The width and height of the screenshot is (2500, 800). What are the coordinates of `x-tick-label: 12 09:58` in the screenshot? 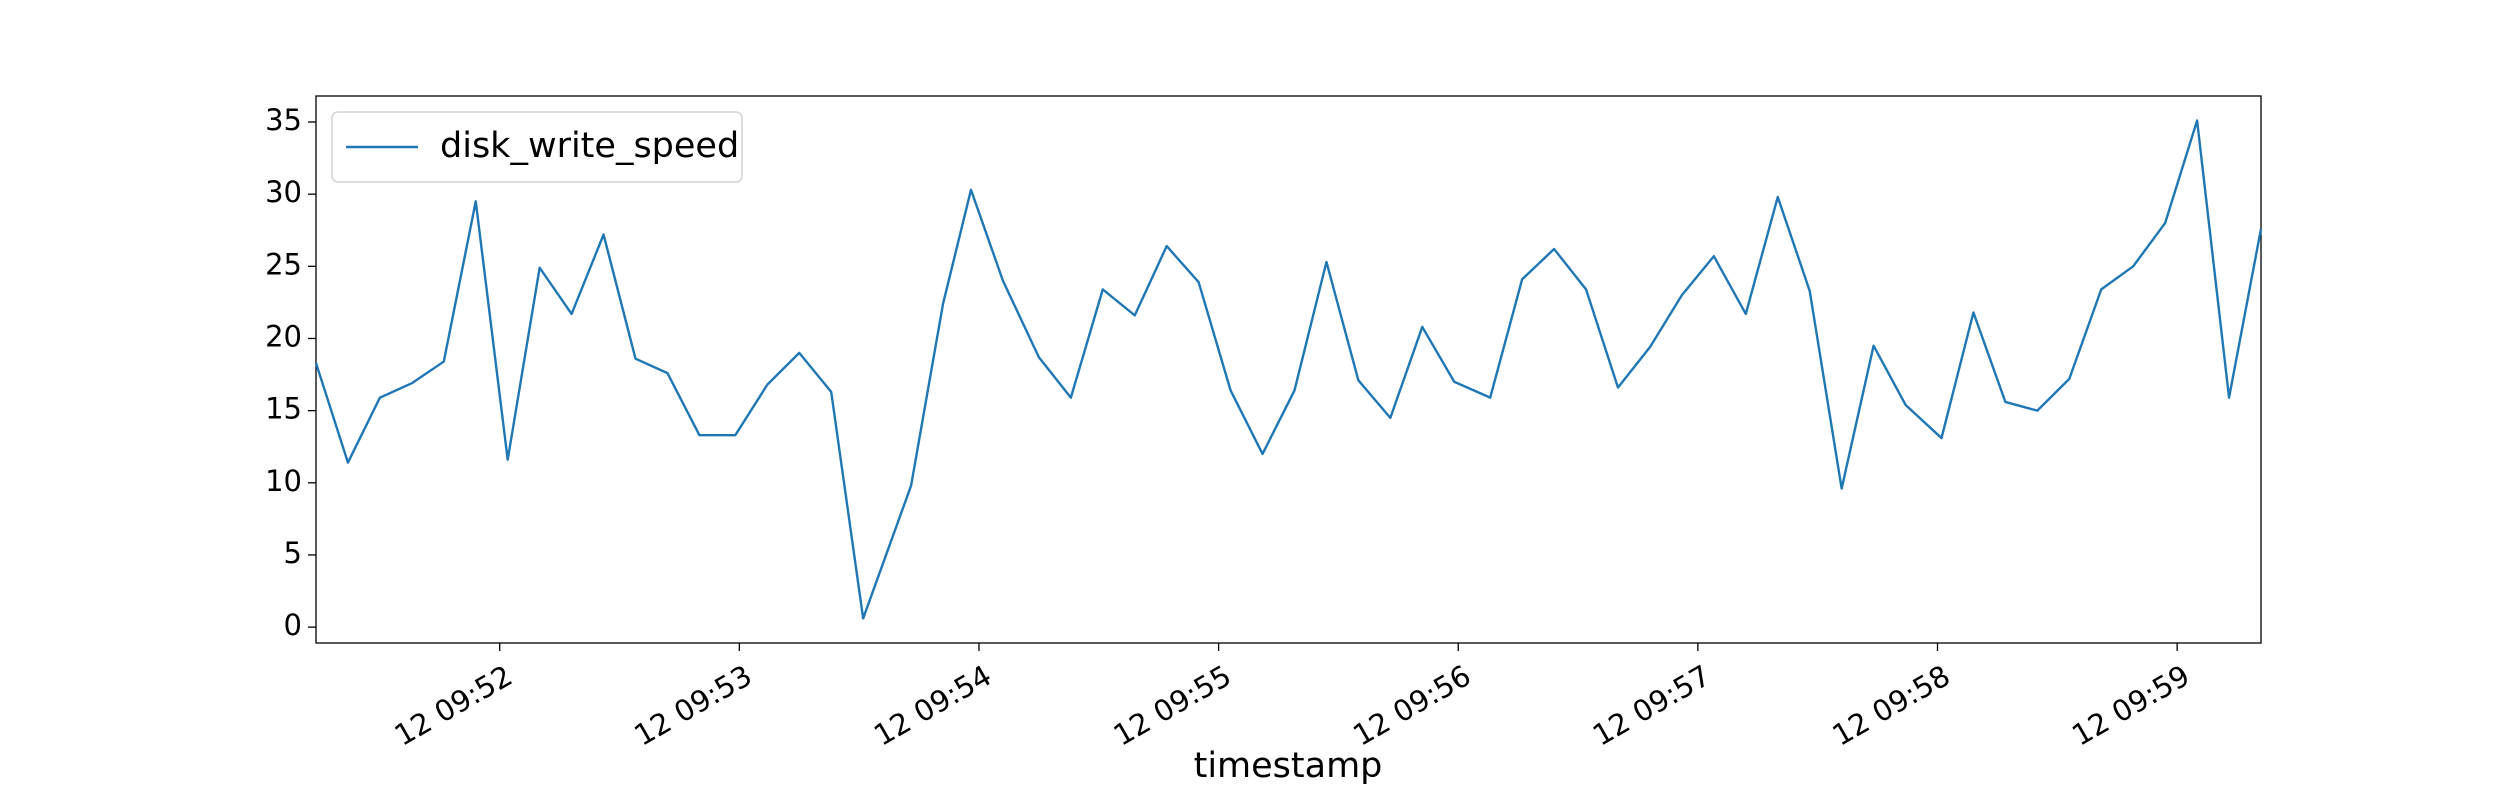 It's located at (1890, 705).